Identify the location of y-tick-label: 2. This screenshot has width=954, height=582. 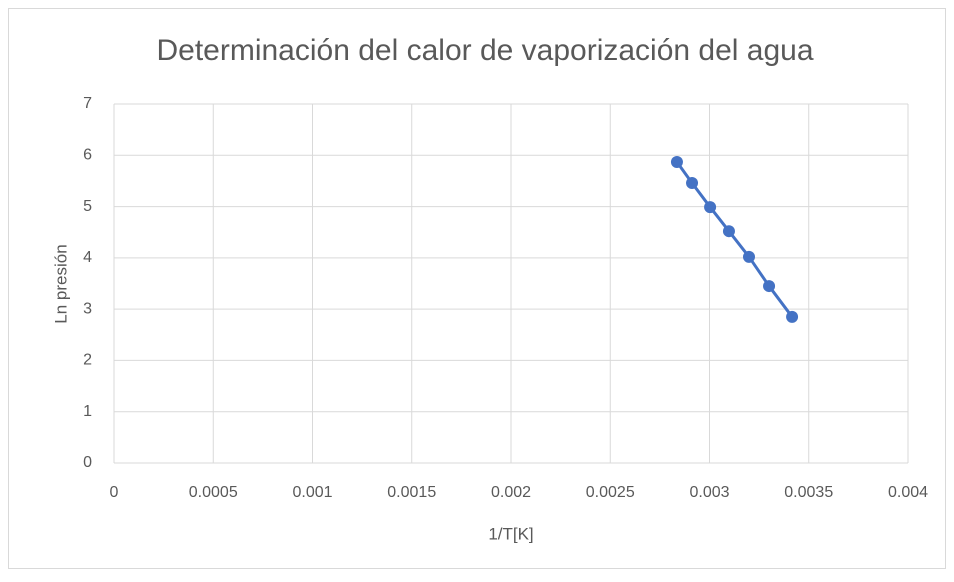
(87, 360).